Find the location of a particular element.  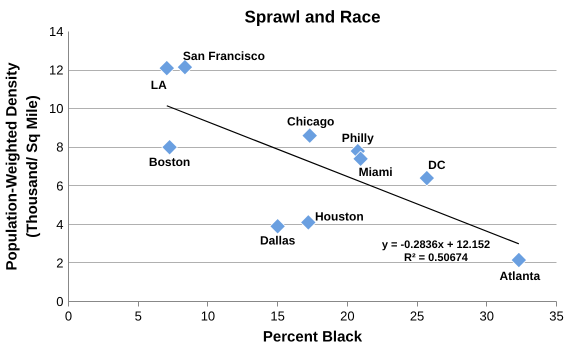

x-tick-label: 10 is located at coordinates (208, 316).